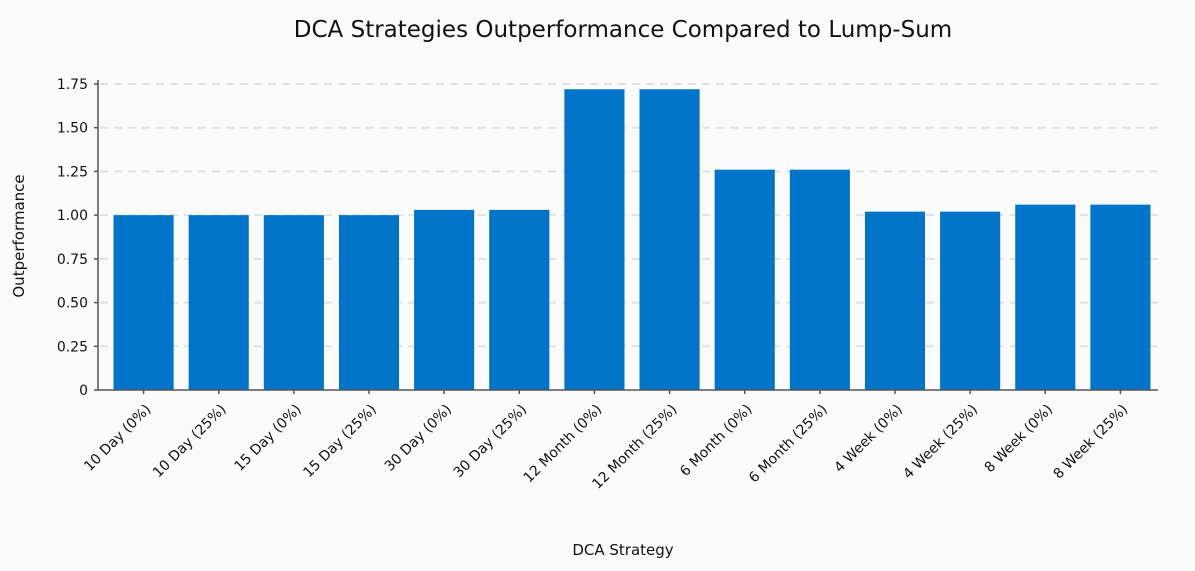  What do you see at coordinates (19, 235) in the screenshot?
I see `y-axis-label: Outperformance` at bounding box center [19, 235].